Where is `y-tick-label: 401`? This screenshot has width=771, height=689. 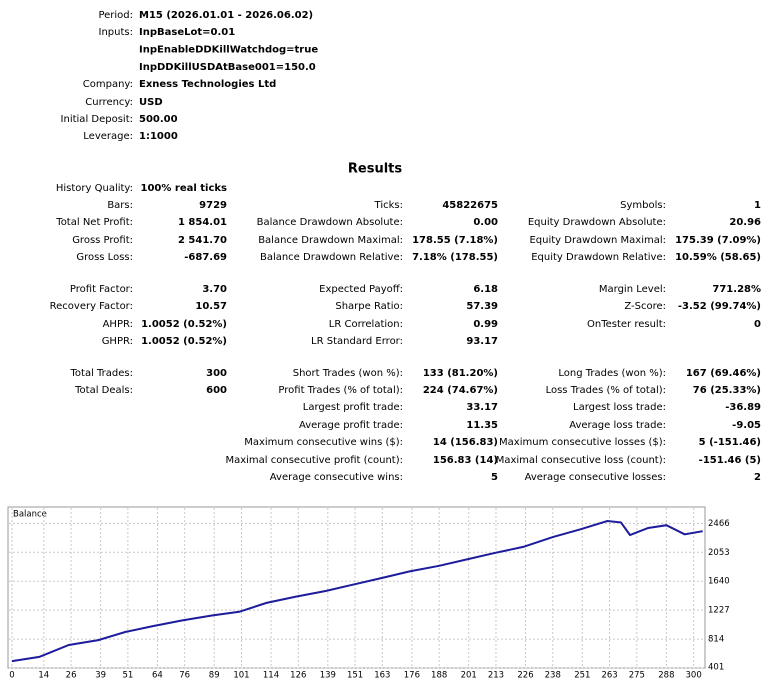
y-tick-label: 401 is located at coordinates (716, 668).